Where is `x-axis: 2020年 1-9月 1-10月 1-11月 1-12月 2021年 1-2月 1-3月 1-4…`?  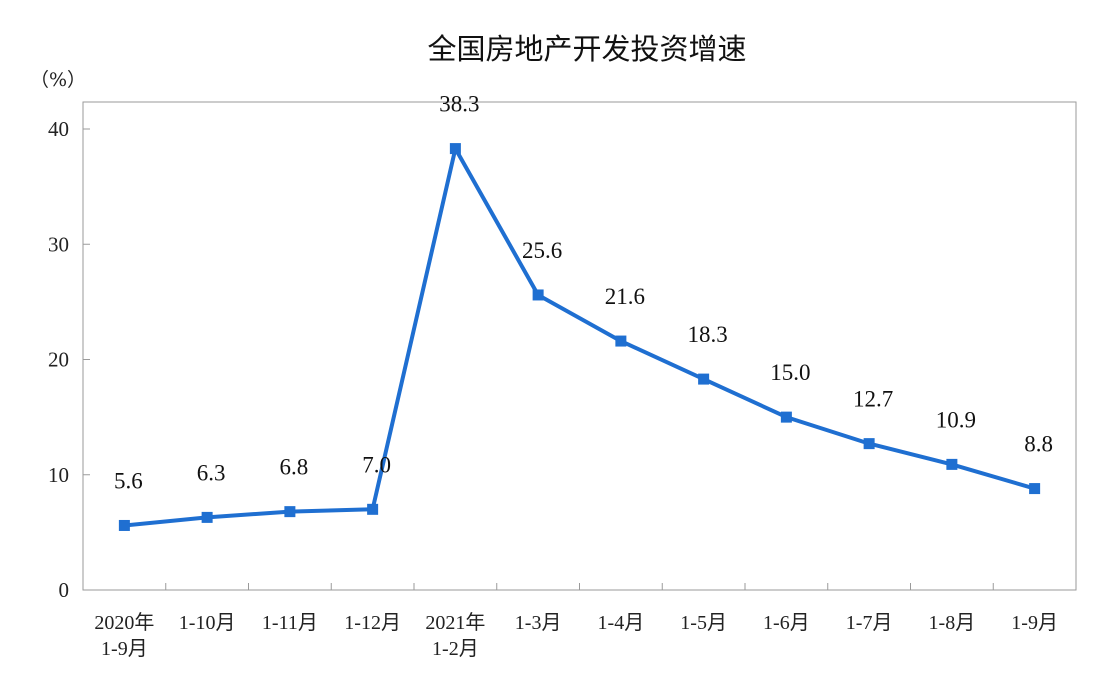 x-axis: 2020年 1-9月 1-10月 1-11月 1-12月 2021年 1-2月 1-3月 1-4… is located at coordinates (576, 621).